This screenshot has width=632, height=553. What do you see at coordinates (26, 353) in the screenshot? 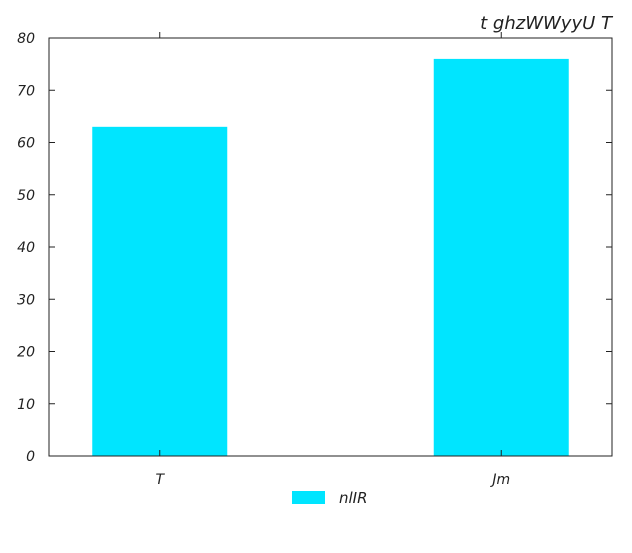
I see `y-tick-label: 20` at bounding box center [26, 353].